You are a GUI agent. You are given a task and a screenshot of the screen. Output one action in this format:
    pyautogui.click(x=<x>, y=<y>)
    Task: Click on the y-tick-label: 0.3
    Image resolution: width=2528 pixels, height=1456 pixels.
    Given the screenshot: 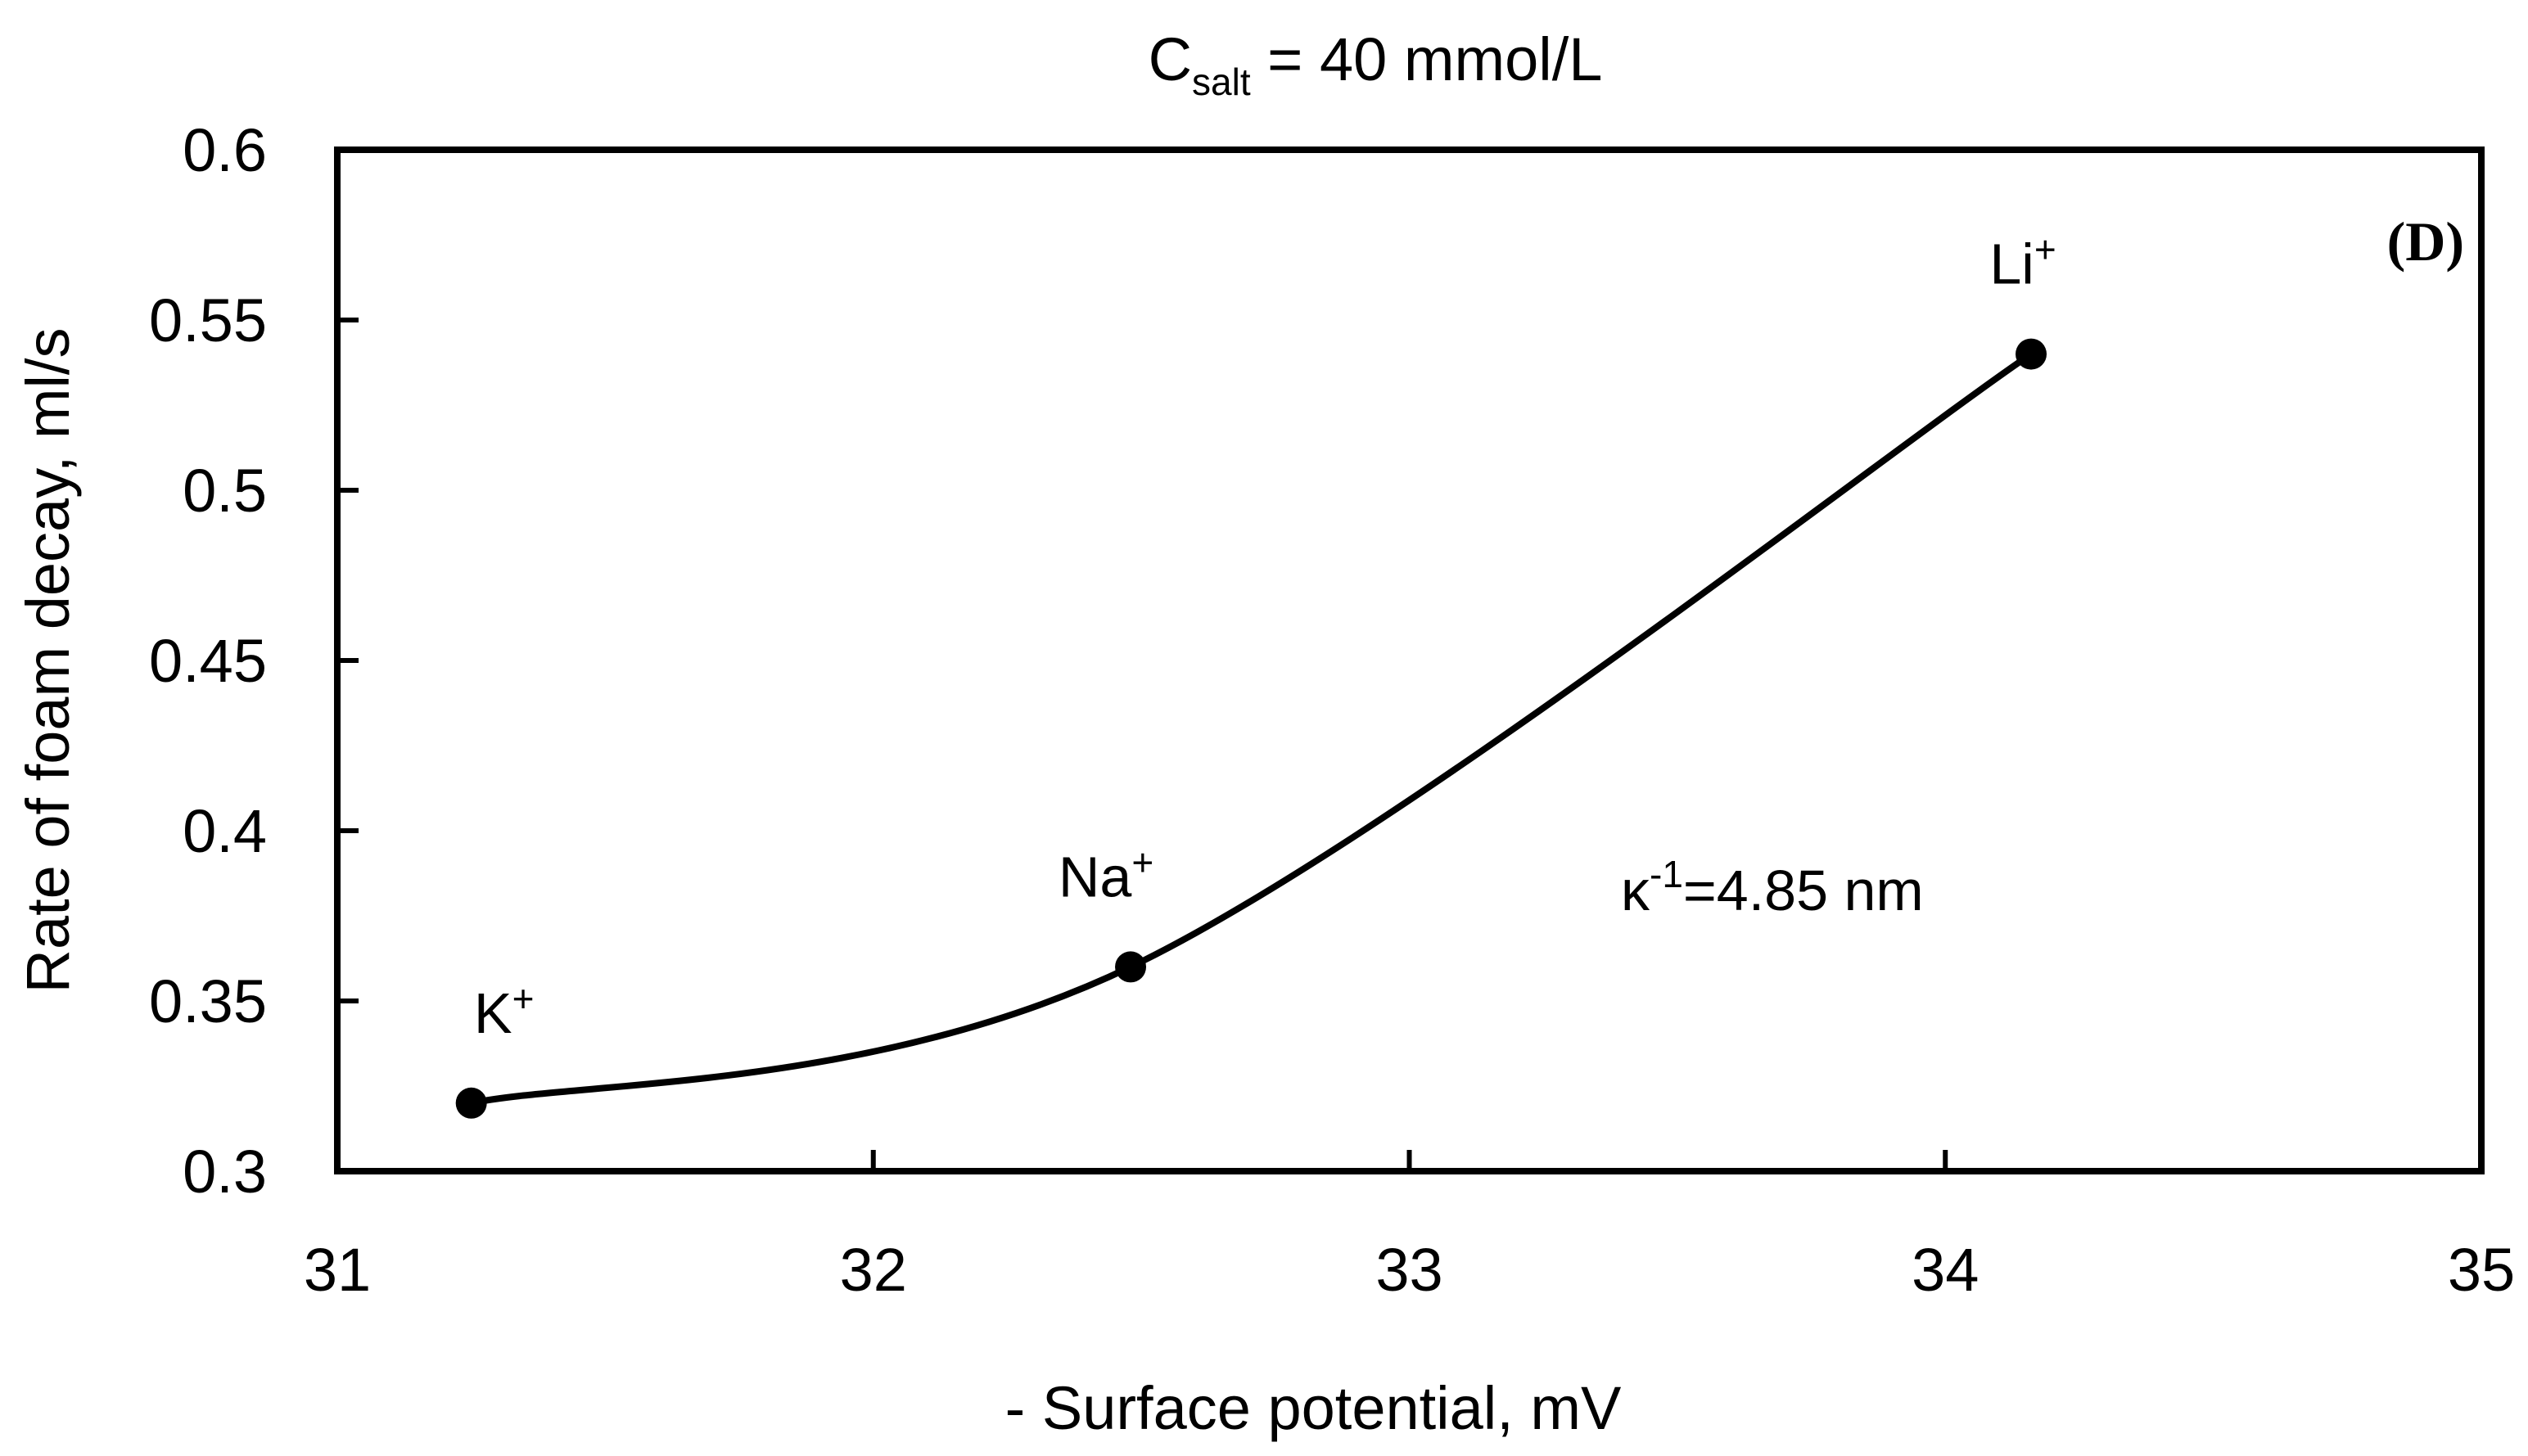 What is the action you would take?
    pyautogui.click(x=225, y=1172)
    